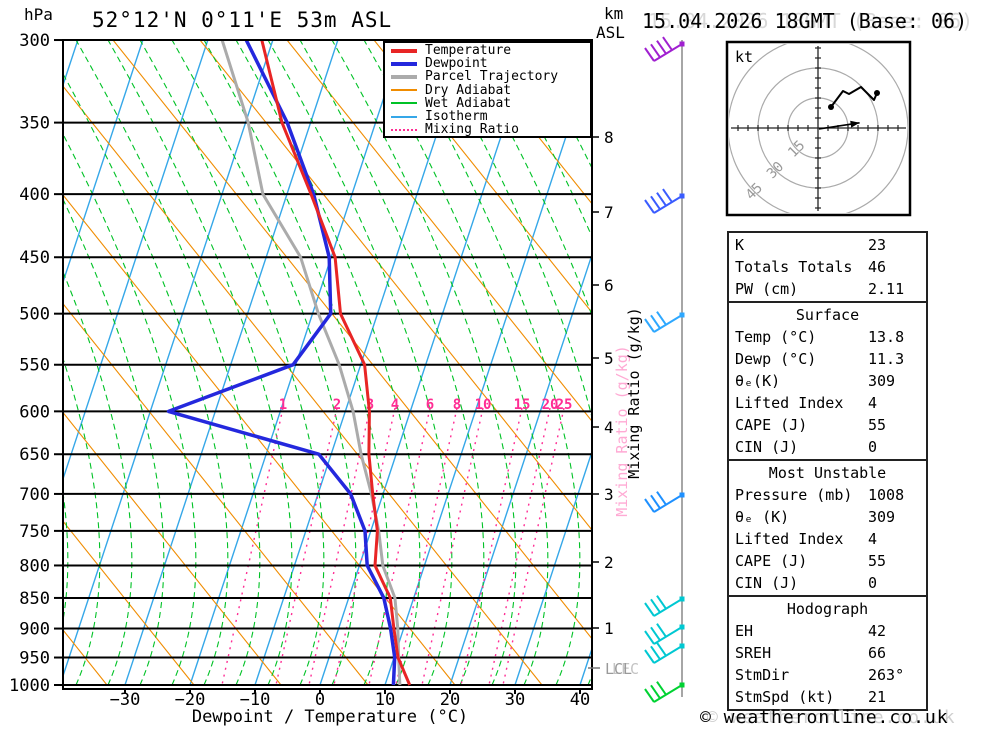 The image size is (1000, 733). What do you see at coordinates (395, 405) in the screenshot?
I see `mixing-ratio-value-label: 4` at bounding box center [395, 405].